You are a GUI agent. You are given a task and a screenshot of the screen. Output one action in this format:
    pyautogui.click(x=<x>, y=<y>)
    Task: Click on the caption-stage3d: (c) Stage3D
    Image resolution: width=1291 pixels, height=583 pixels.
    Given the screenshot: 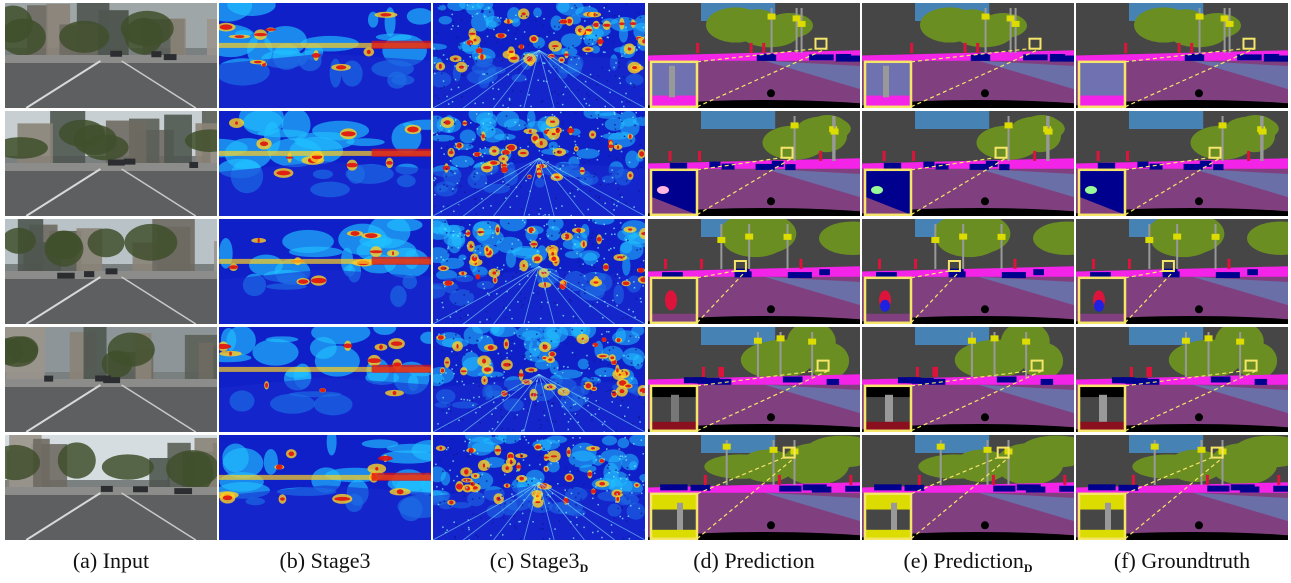 What is the action you would take?
    pyautogui.click(x=539, y=561)
    